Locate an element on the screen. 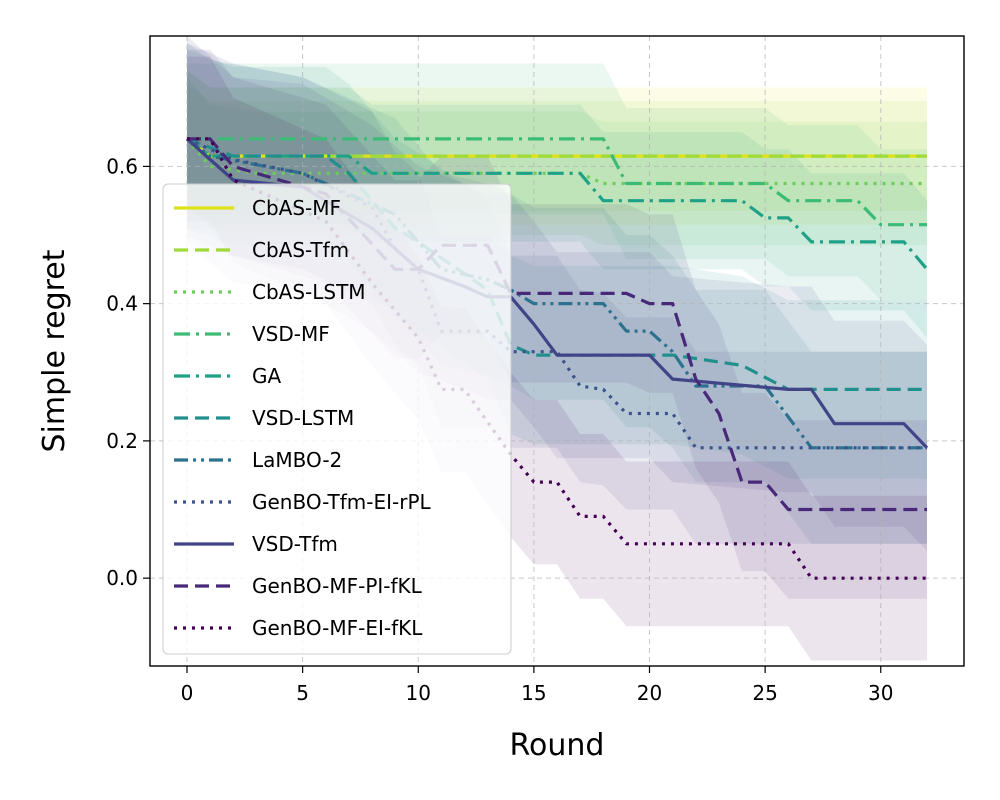  x-tick-label: 15 is located at coordinates (533, 693).